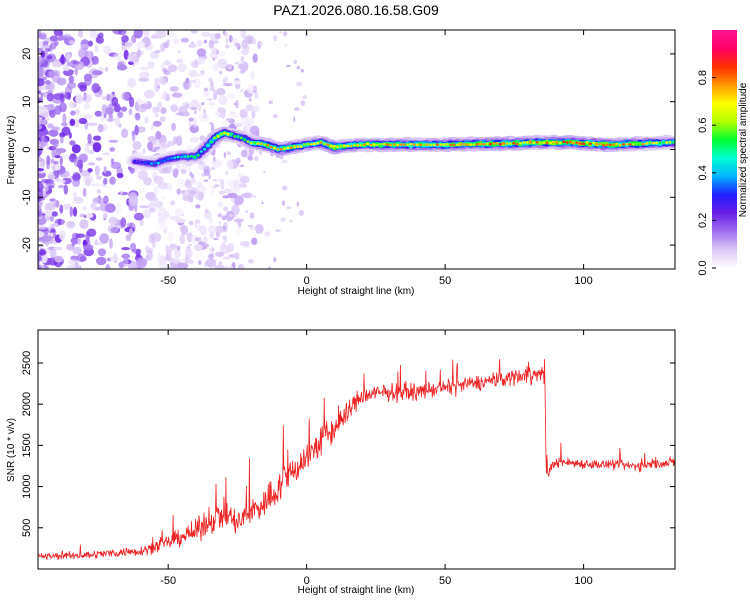 This screenshot has height=600, width=750. What do you see at coordinates (27, 245) in the screenshot?
I see `spectrogram-y-tick-label: -20` at bounding box center [27, 245].